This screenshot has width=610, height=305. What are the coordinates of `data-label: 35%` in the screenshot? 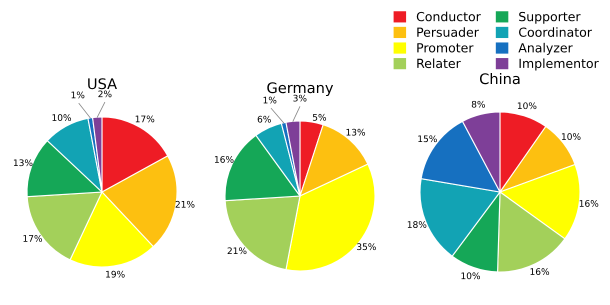 It's located at (366, 246).